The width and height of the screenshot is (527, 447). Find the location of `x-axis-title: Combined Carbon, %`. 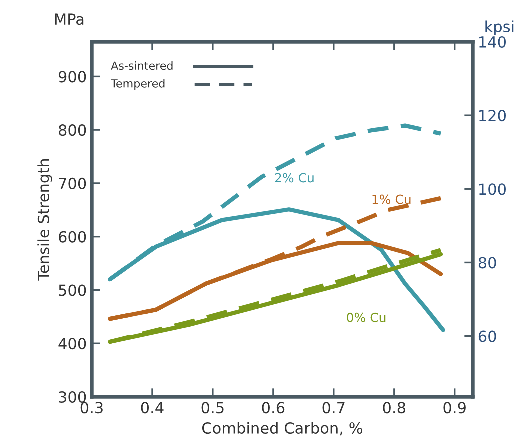

x-axis-title: Combined Carbon, % is located at coordinates (282, 429).